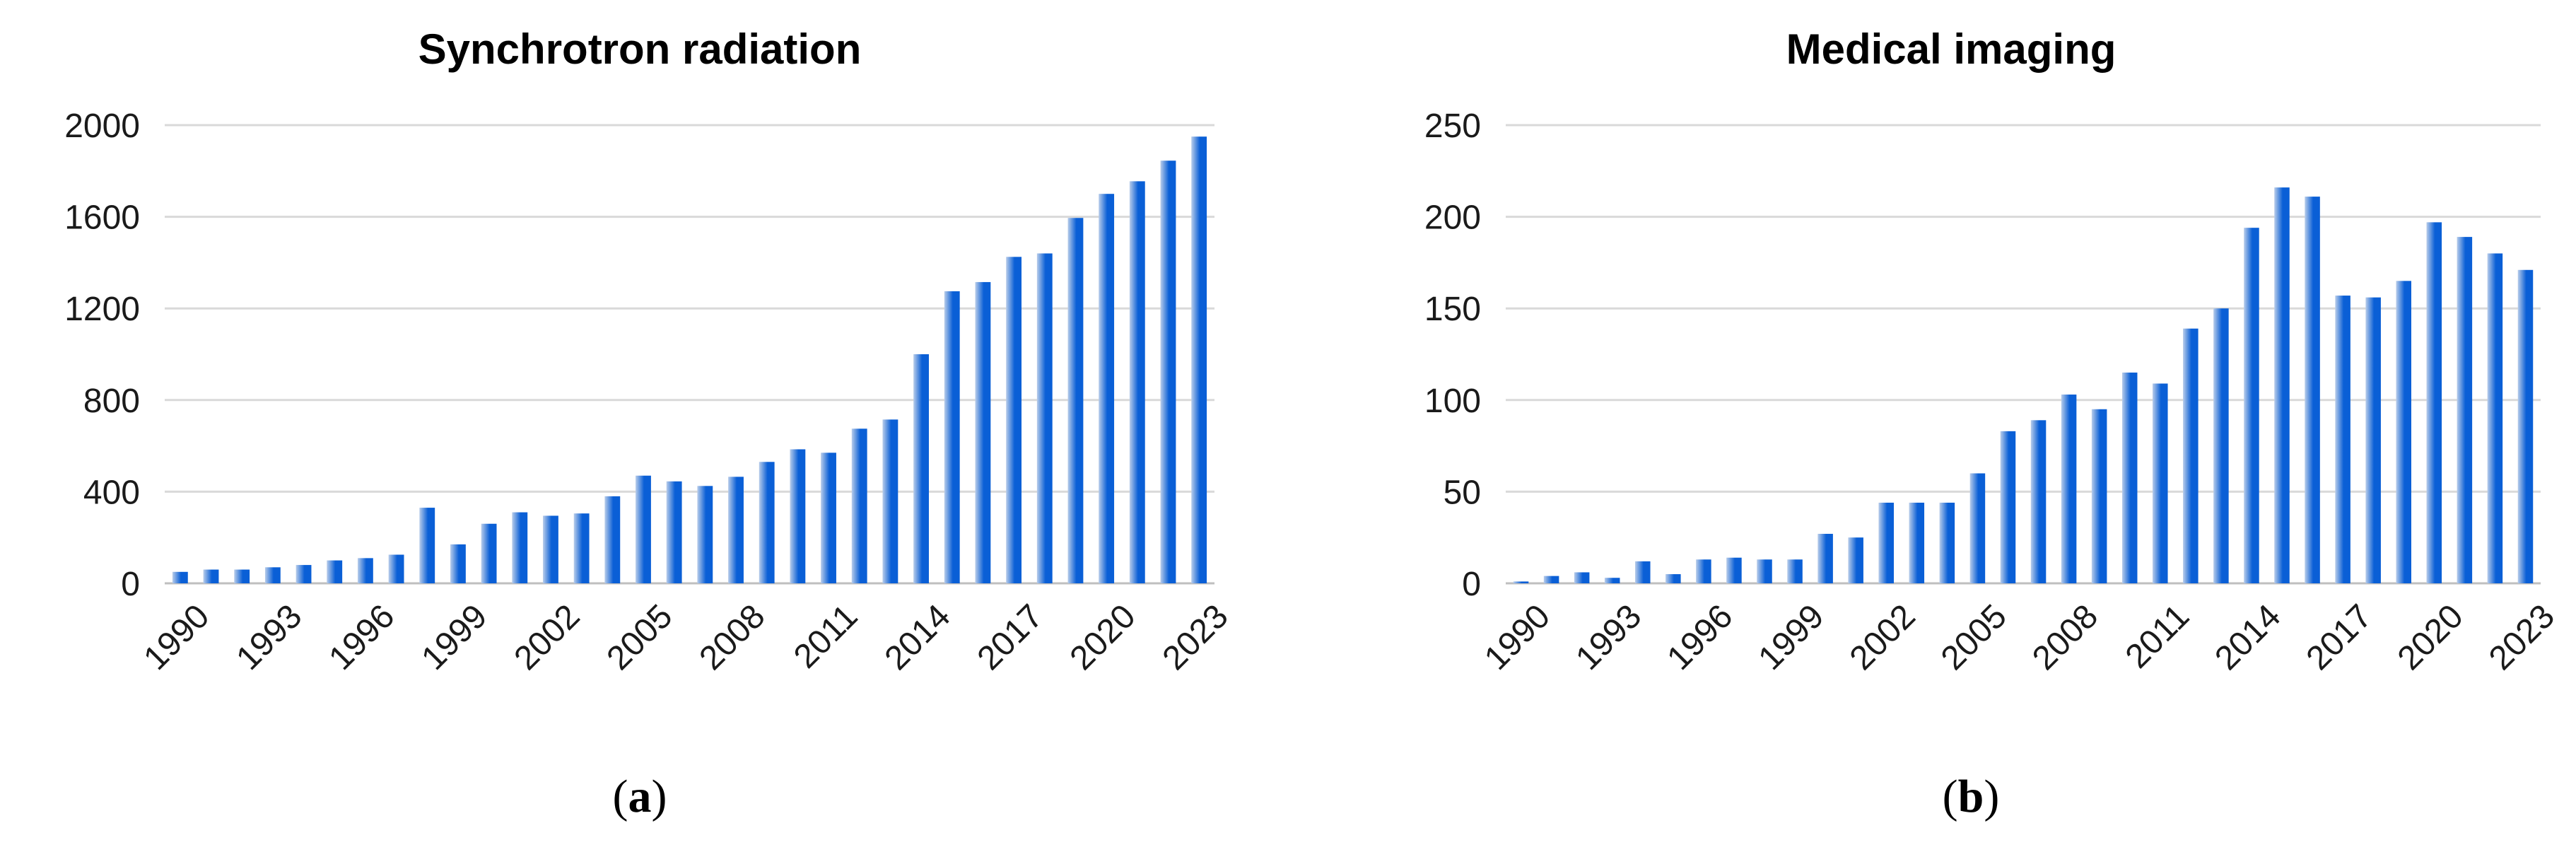 Image resolution: width=2576 pixels, height=852 pixels. I want to click on y-tick-label: 0, so click(130, 584).